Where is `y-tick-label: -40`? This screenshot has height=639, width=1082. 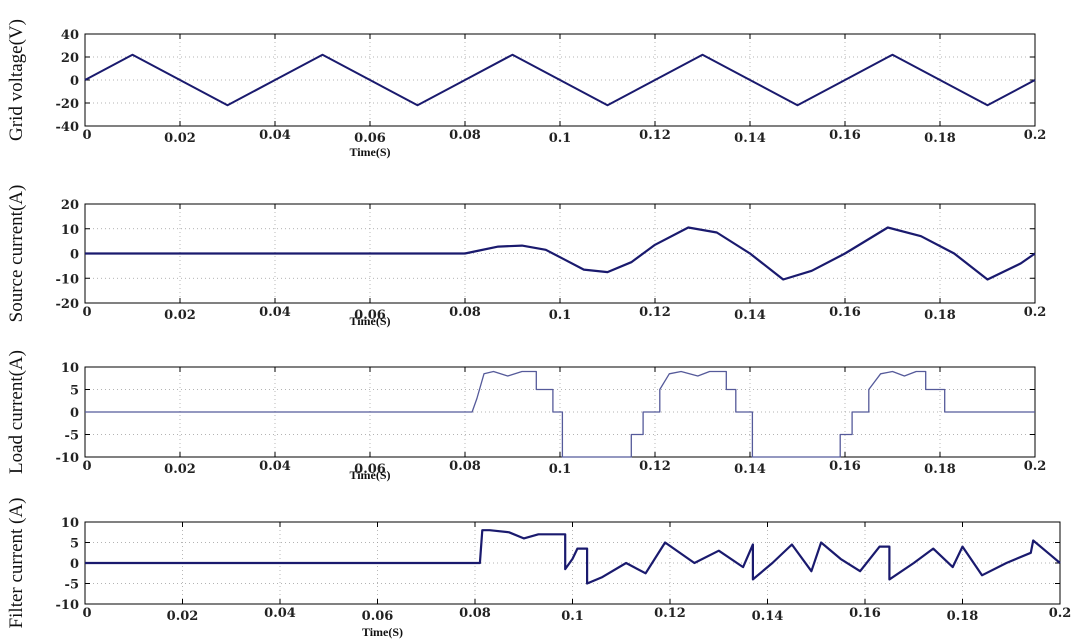 y-tick-label: -40 is located at coordinates (68, 127).